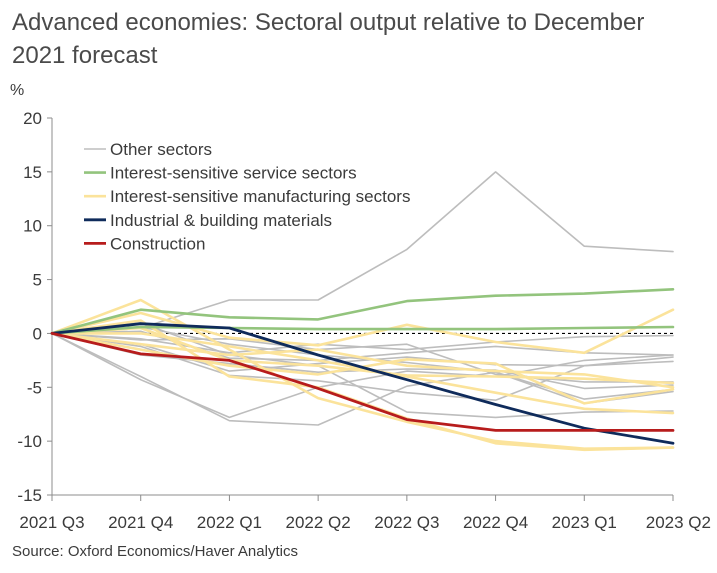 The width and height of the screenshot is (717, 573). I want to click on y-axis-ticks: 20 15 10 5 0 -5 -10 -15, so click(34, 307).